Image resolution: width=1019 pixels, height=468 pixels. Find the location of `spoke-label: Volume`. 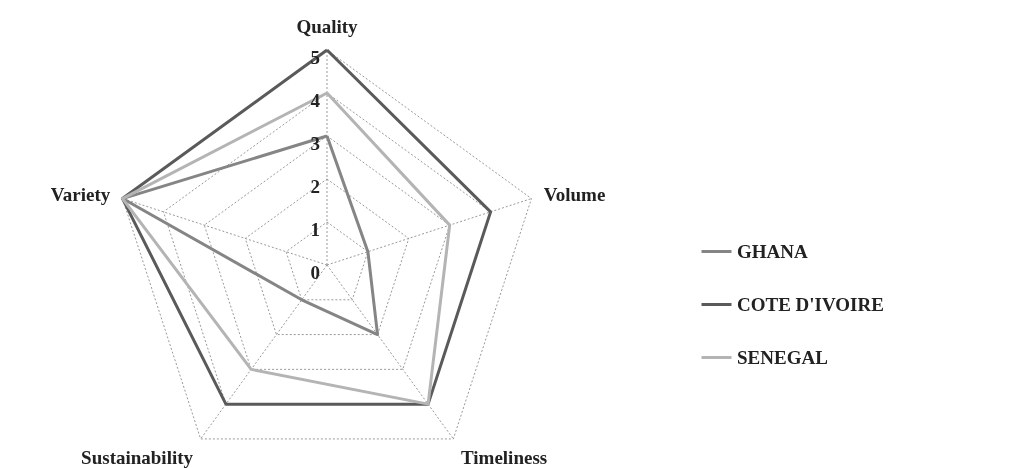

spoke-label: Volume is located at coordinates (574, 194).